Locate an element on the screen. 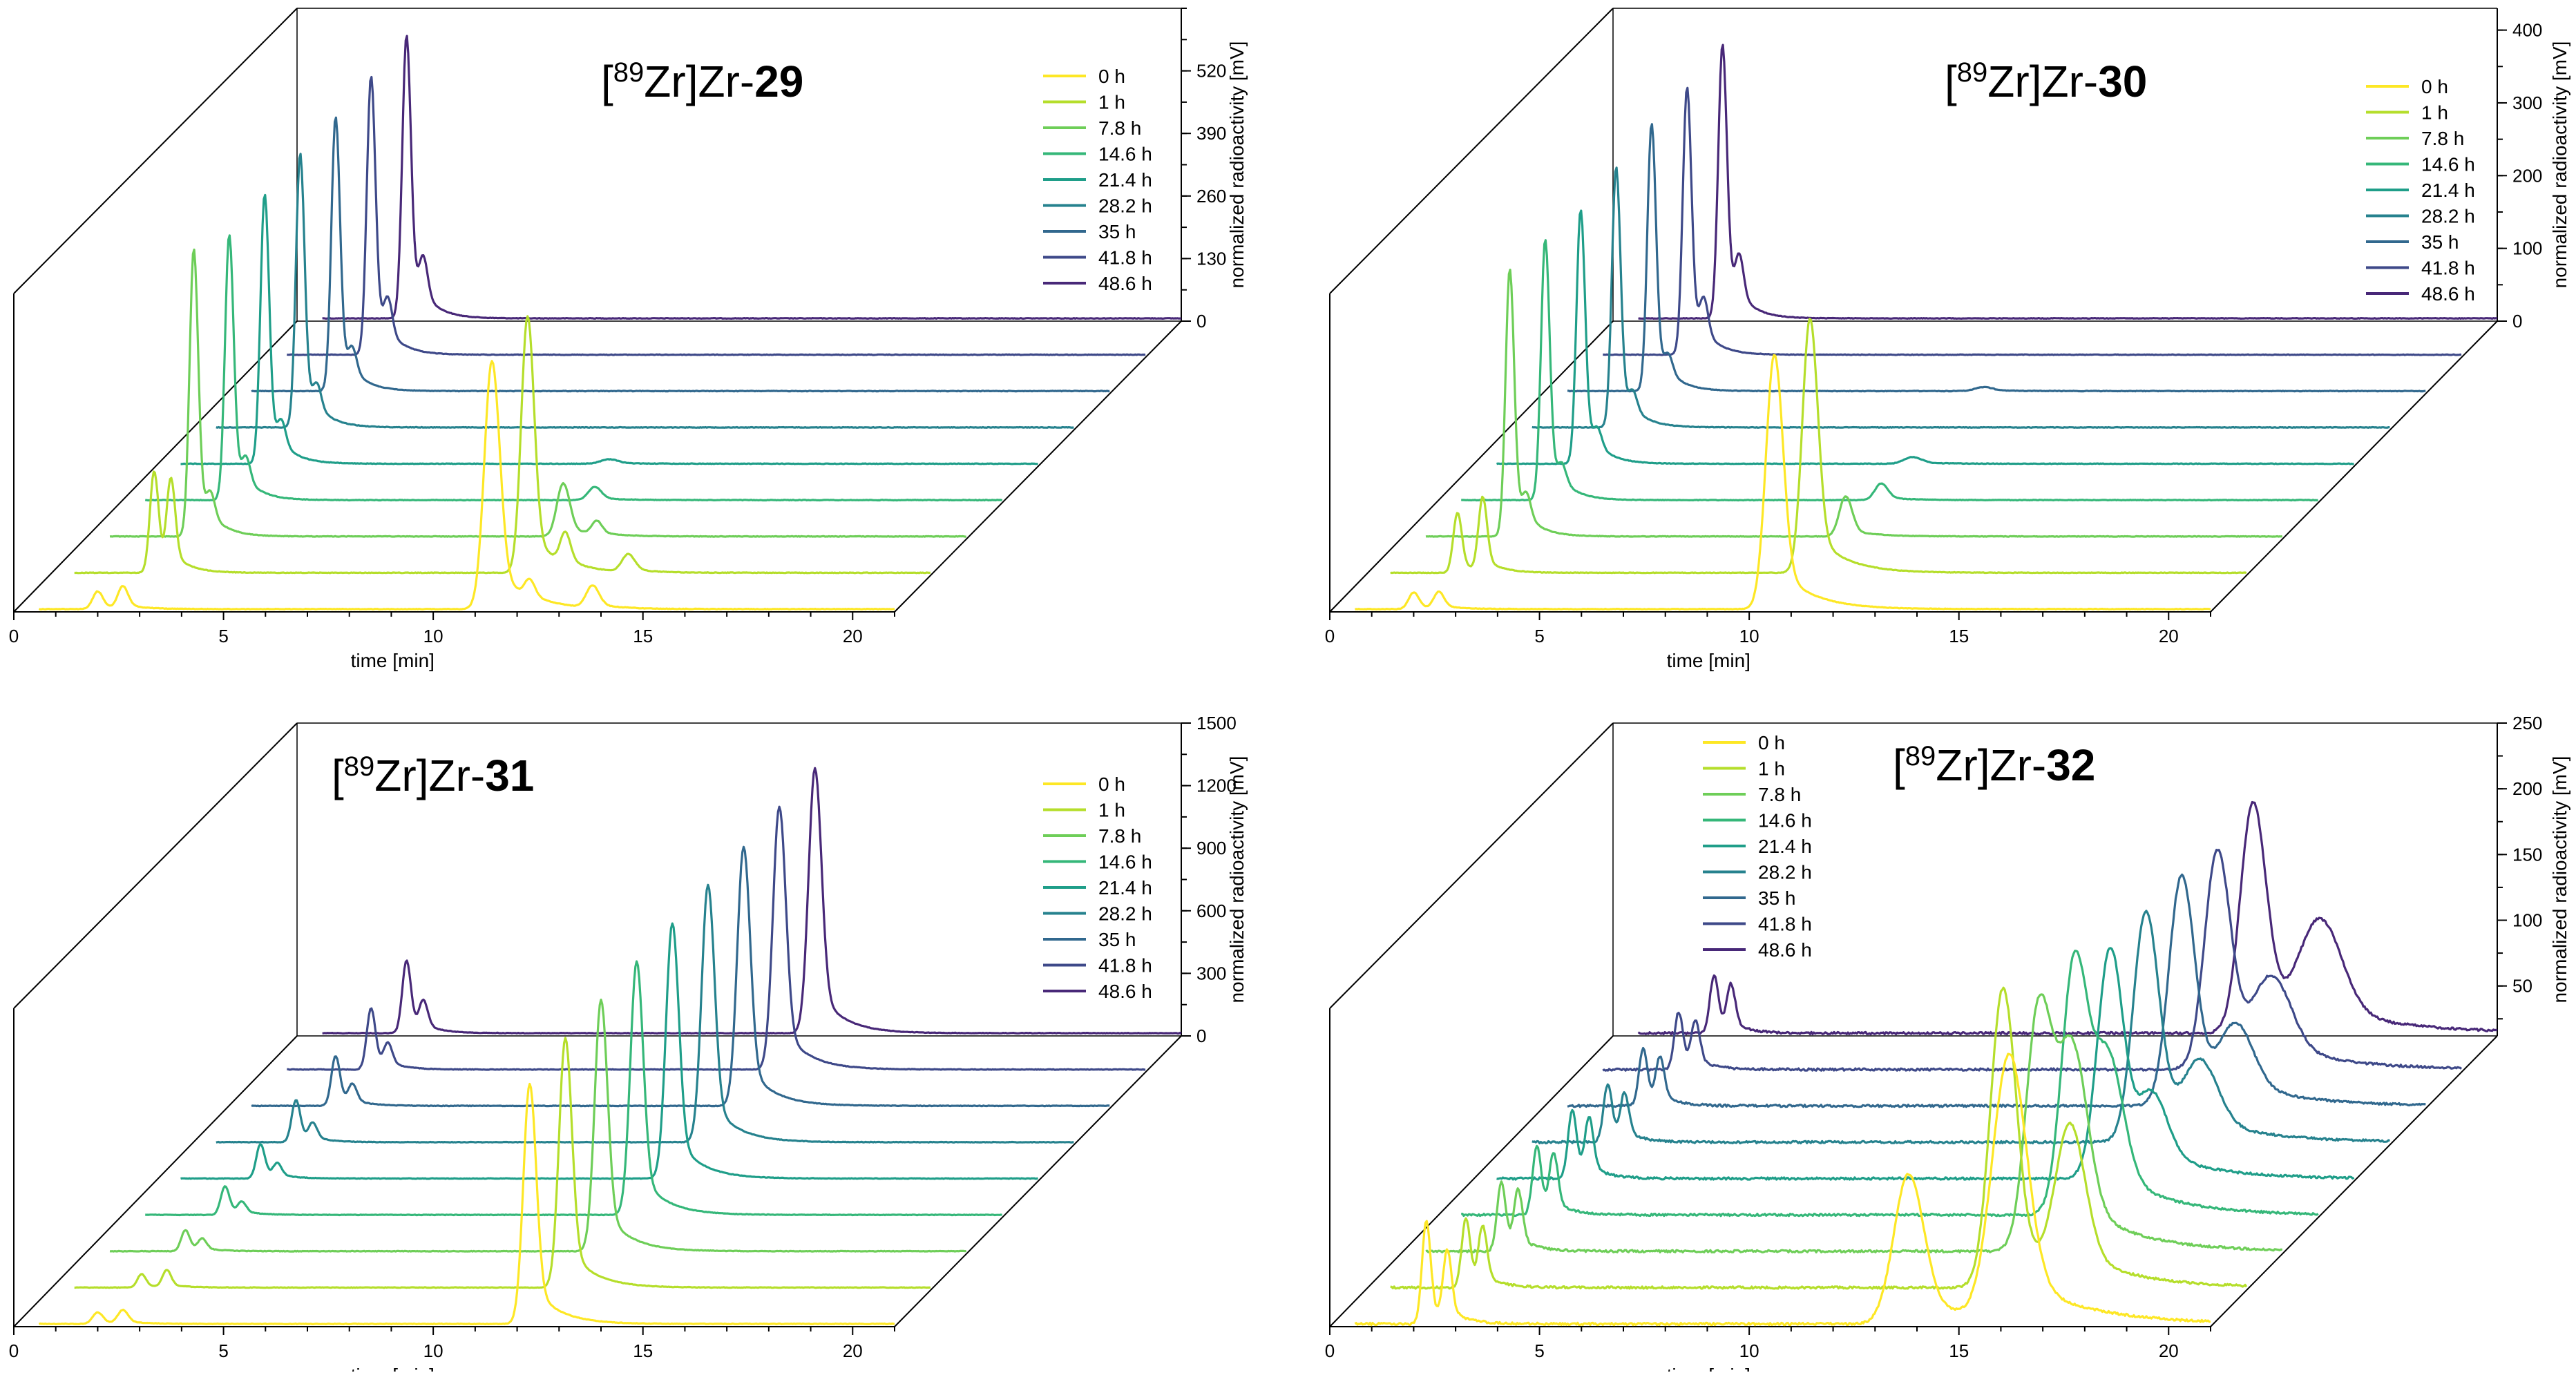 Image resolution: width=2576 pixels, height=1375 pixels. y-tick-label: 50 is located at coordinates (2522, 986).